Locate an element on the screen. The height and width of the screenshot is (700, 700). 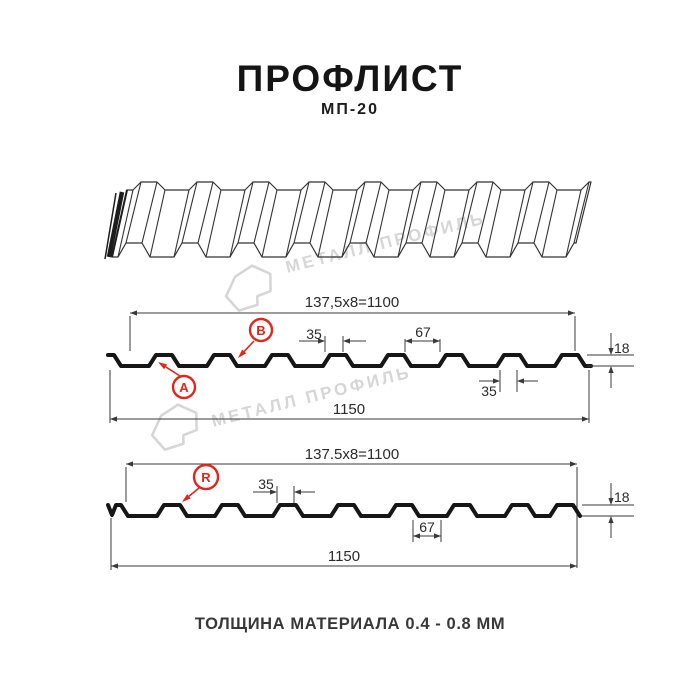
profile-model: МП-20 is located at coordinates (350, 109).